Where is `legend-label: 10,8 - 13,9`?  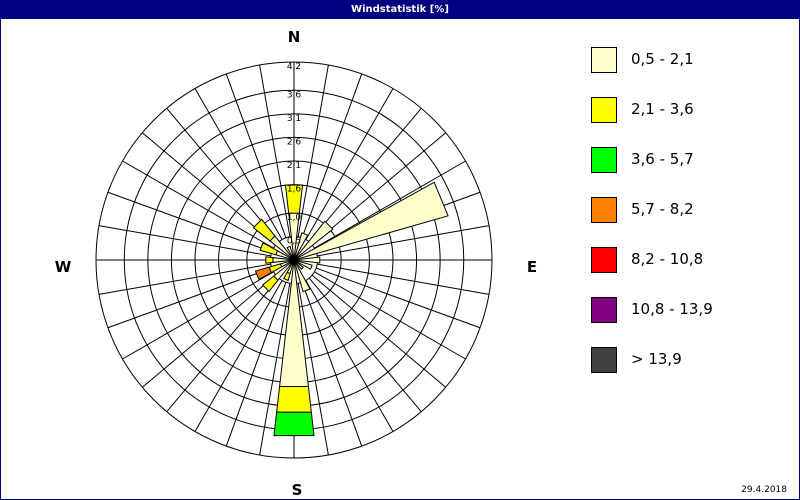
legend-label: 10,8 - 13,9 is located at coordinates (672, 309).